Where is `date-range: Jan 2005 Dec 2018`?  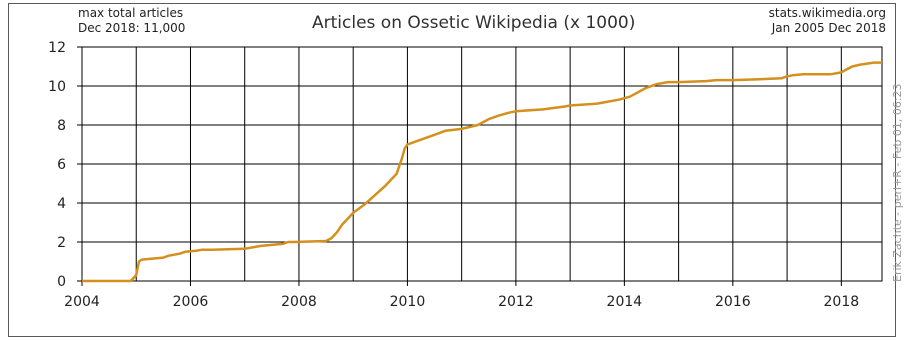
date-range: Jan 2005 Dec 2018 is located at coordinates (828, 28).